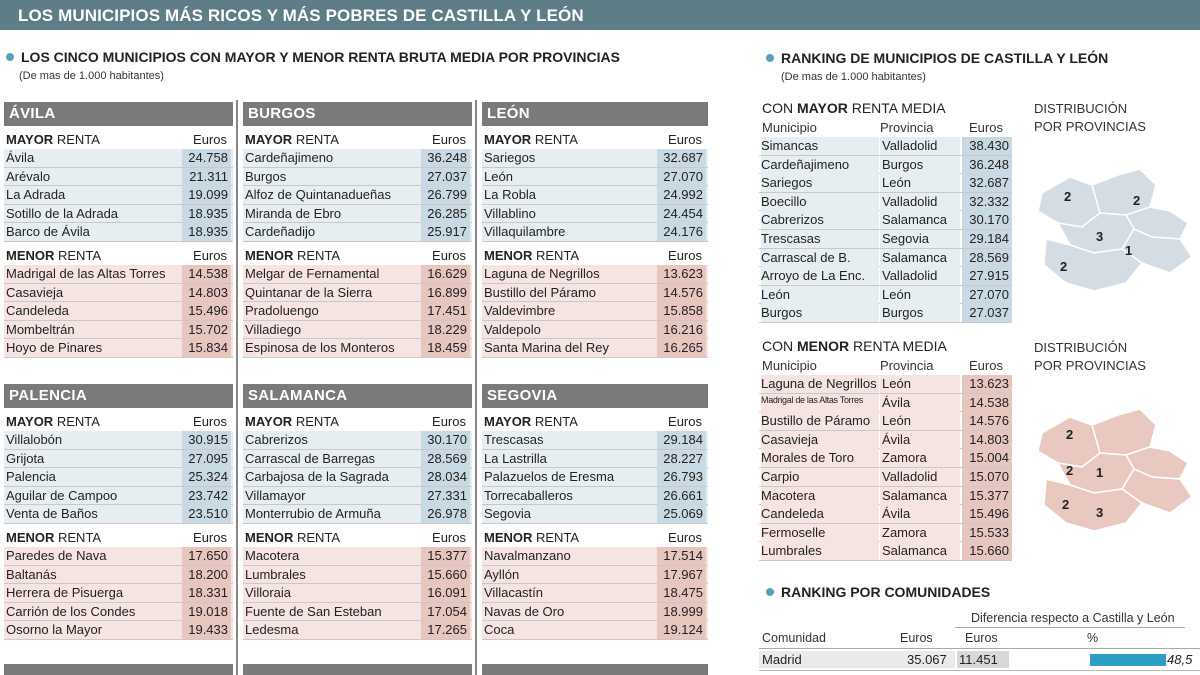 This screenshot has height=675, width=1200. What do you see at coordinates (595, 630) in the screenshot?
I see `municipio-row: Coca 19.124` at bounding box center [595, 630].